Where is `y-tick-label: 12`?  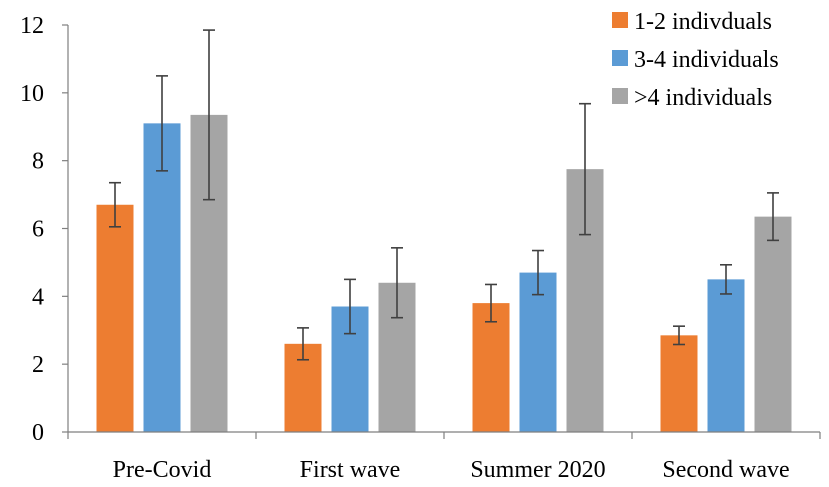 y-tick-label: 12 is located at coordinates (32, 26).